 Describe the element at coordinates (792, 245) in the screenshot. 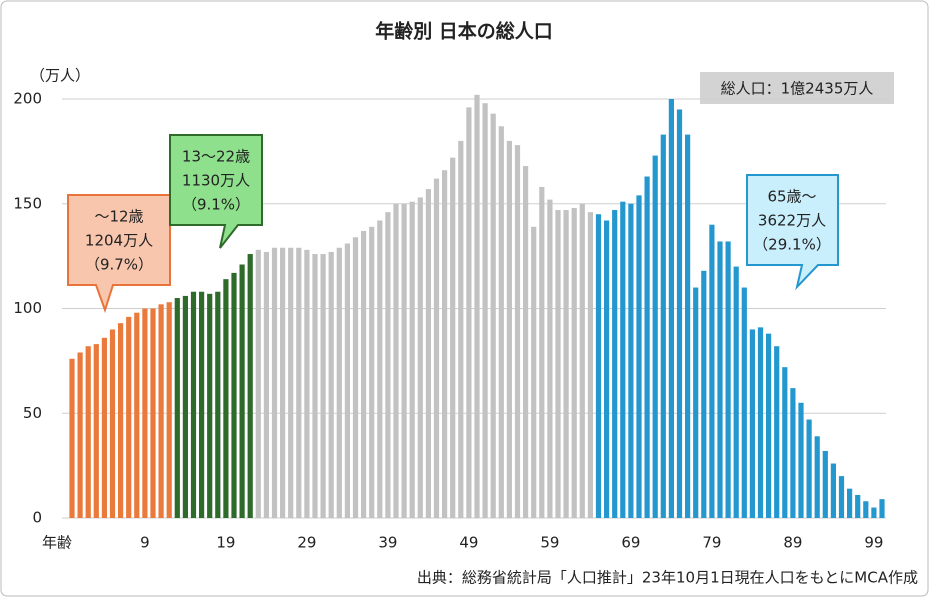

I see `callout-text: （29.1%）` at that location.